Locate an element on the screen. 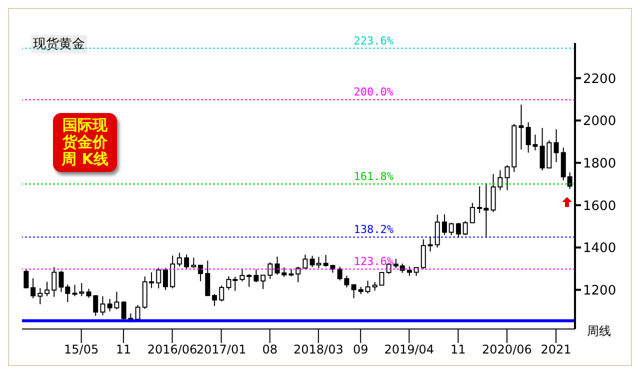 This screenshot has width=640, height=374. annotation: 138.2% is located at coordinates (374, 229).